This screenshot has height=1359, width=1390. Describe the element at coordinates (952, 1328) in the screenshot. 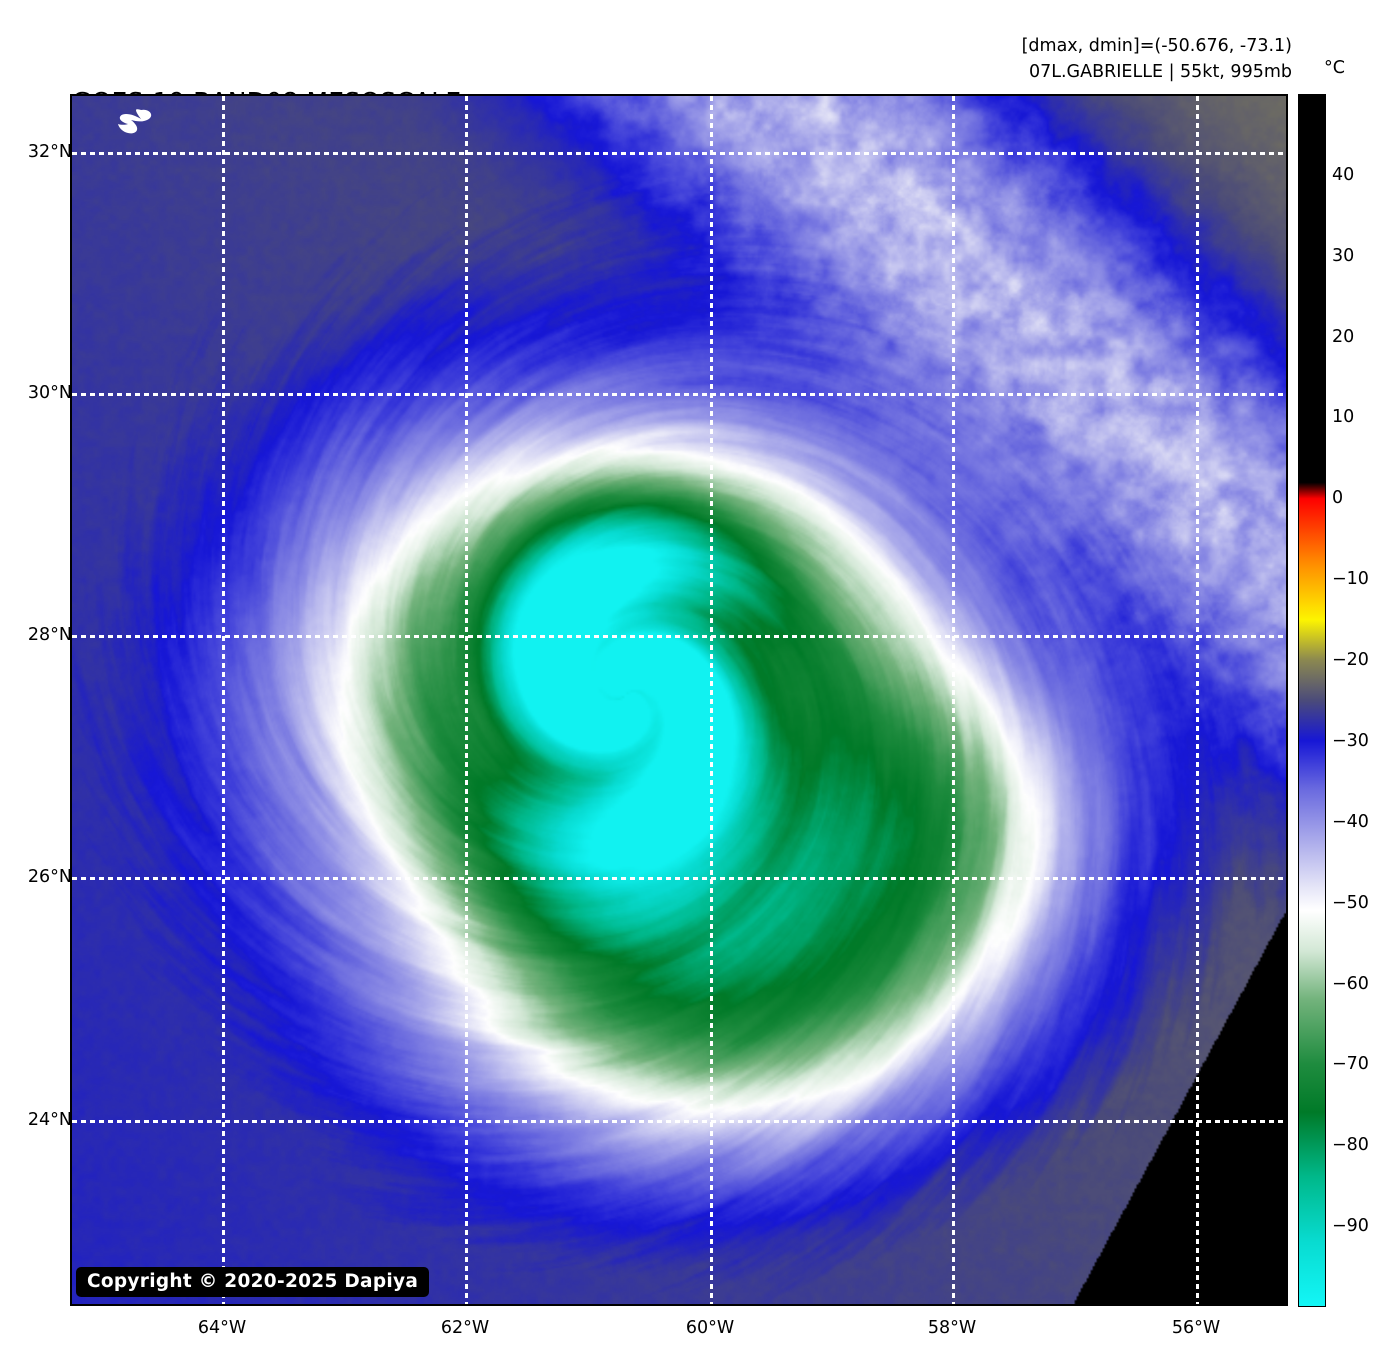

I see `longitude-tick-label: 58°W` at that location.